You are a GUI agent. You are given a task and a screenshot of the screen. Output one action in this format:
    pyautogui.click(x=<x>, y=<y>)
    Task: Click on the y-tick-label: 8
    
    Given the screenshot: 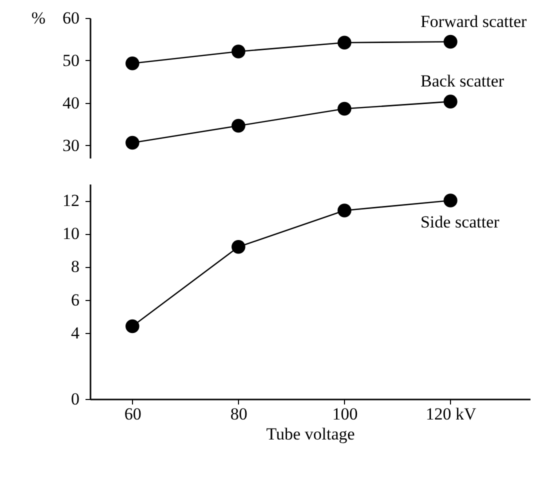 What is the action you would take?
    pyautogui.click(x=75, y=266)
    